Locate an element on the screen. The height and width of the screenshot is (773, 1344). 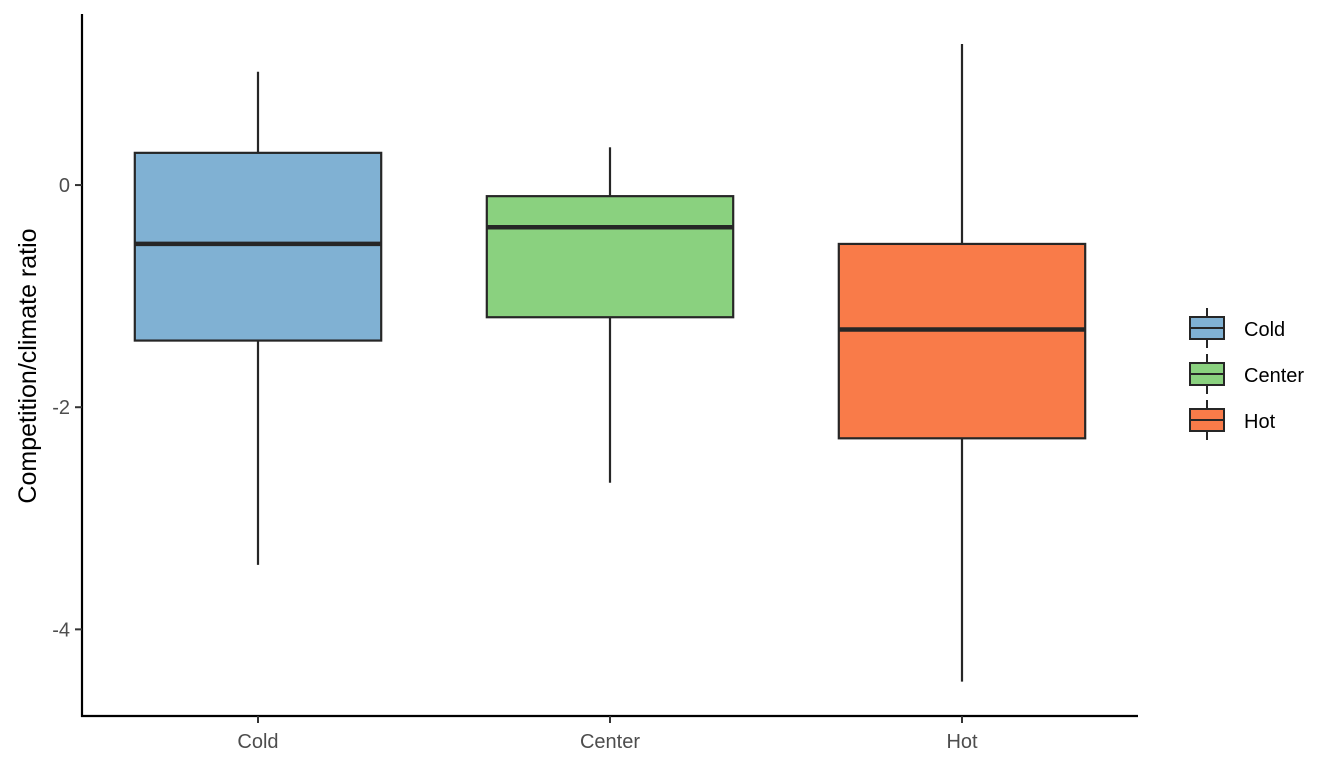
legend: Cold Center Hot is located at coordinates (1246, 374).